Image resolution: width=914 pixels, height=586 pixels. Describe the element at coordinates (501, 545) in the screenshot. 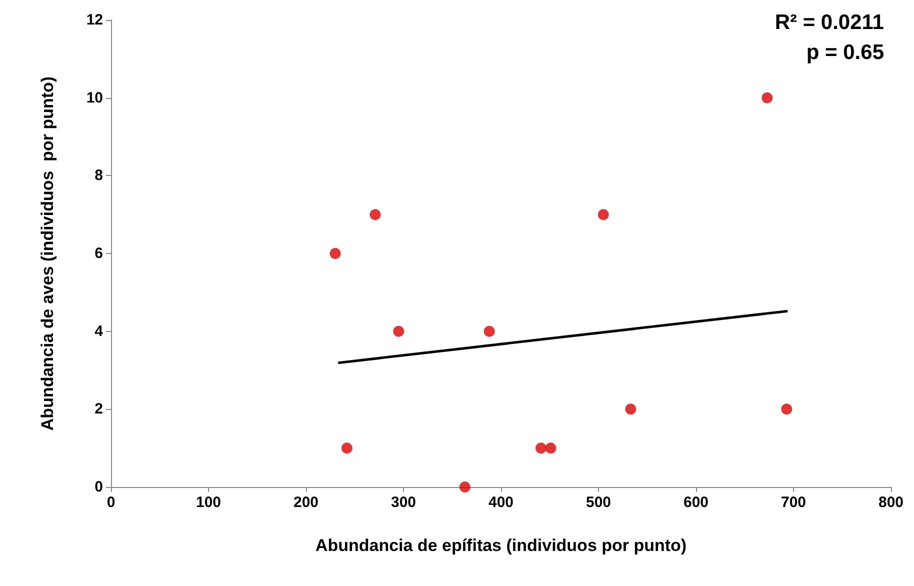

I see `x-axis-title: Abundancia de epífitas (individuos por punto)` at that location.